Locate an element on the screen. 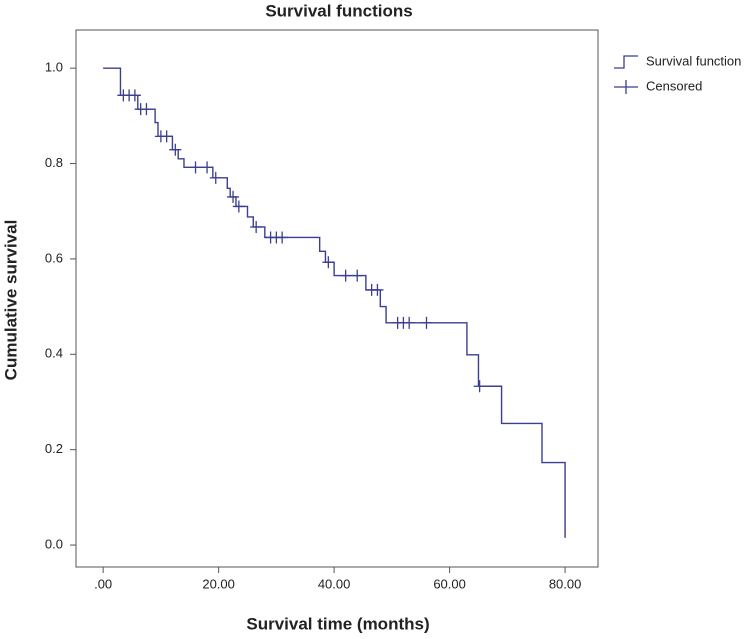 This screenshot has height=639, width=750. y-tick-label: 0.4 is located at coordinates (54, 353).